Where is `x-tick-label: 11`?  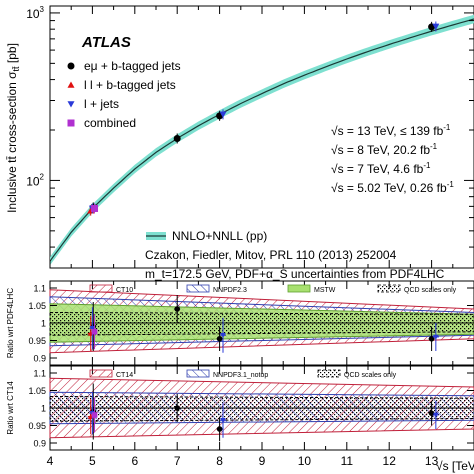 x-tick-label: 11 is located at coordinates (347, 461).